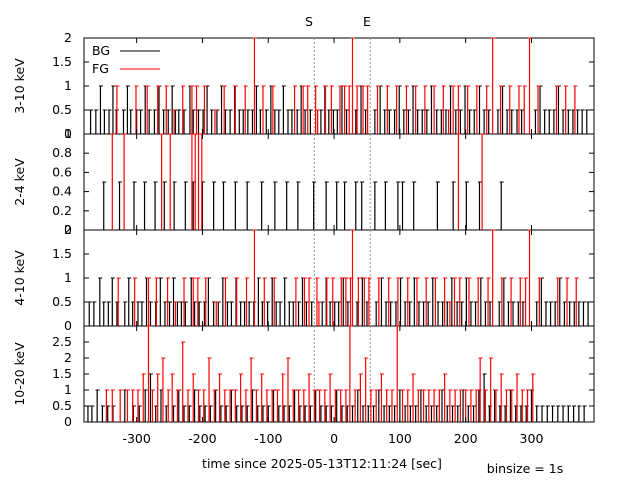 This screenshot has height=480, width=640. I want to click on ytick-label-p1-0: 0, so click(68, 229).